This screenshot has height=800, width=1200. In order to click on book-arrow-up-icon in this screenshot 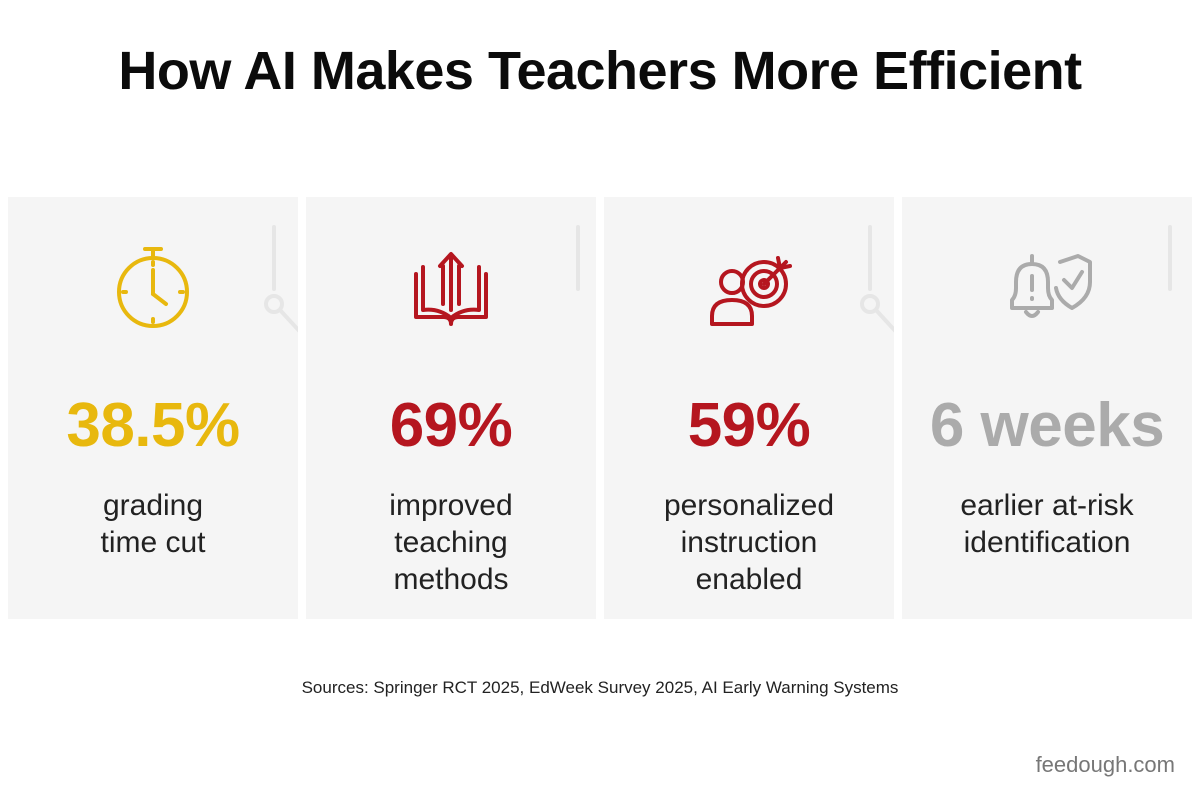, I will do `click(451, 287)`.